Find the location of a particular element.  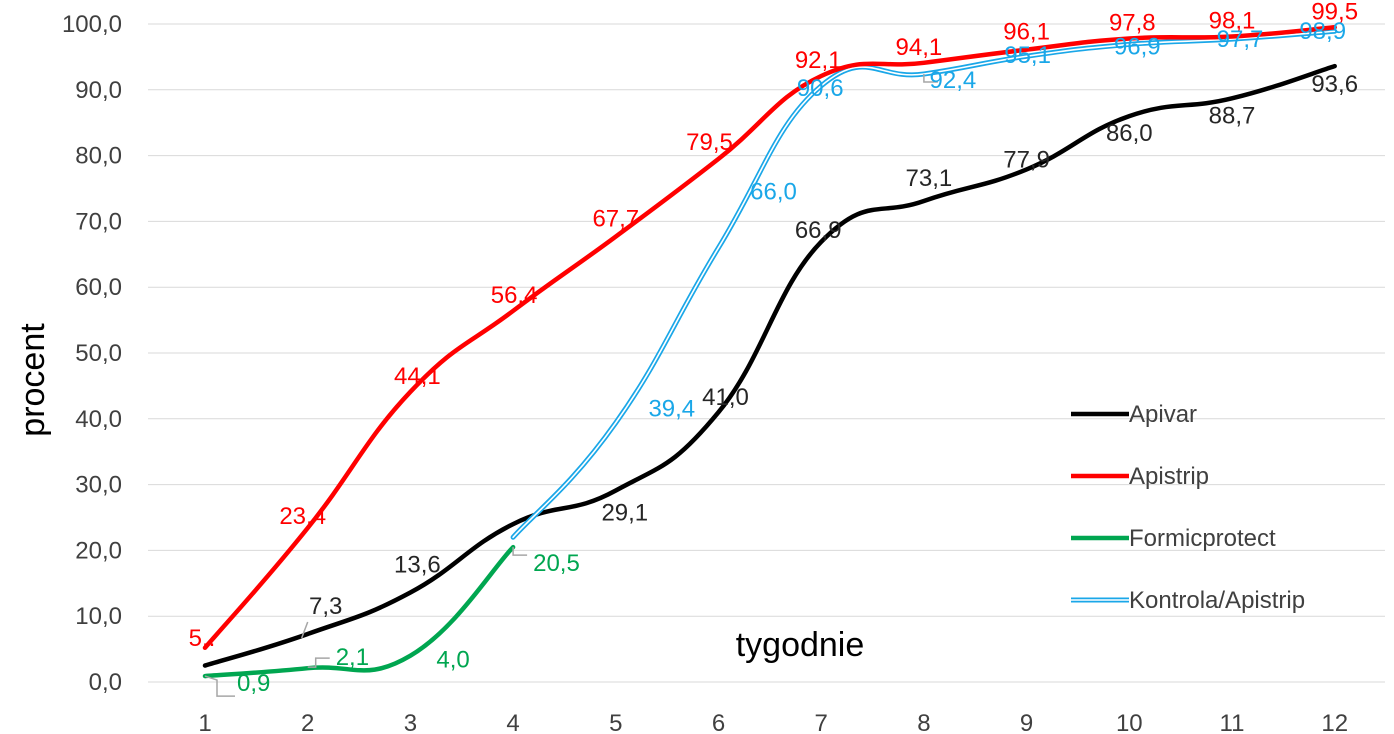

x-tick-label: 3 is located at coordinates (410, 722).